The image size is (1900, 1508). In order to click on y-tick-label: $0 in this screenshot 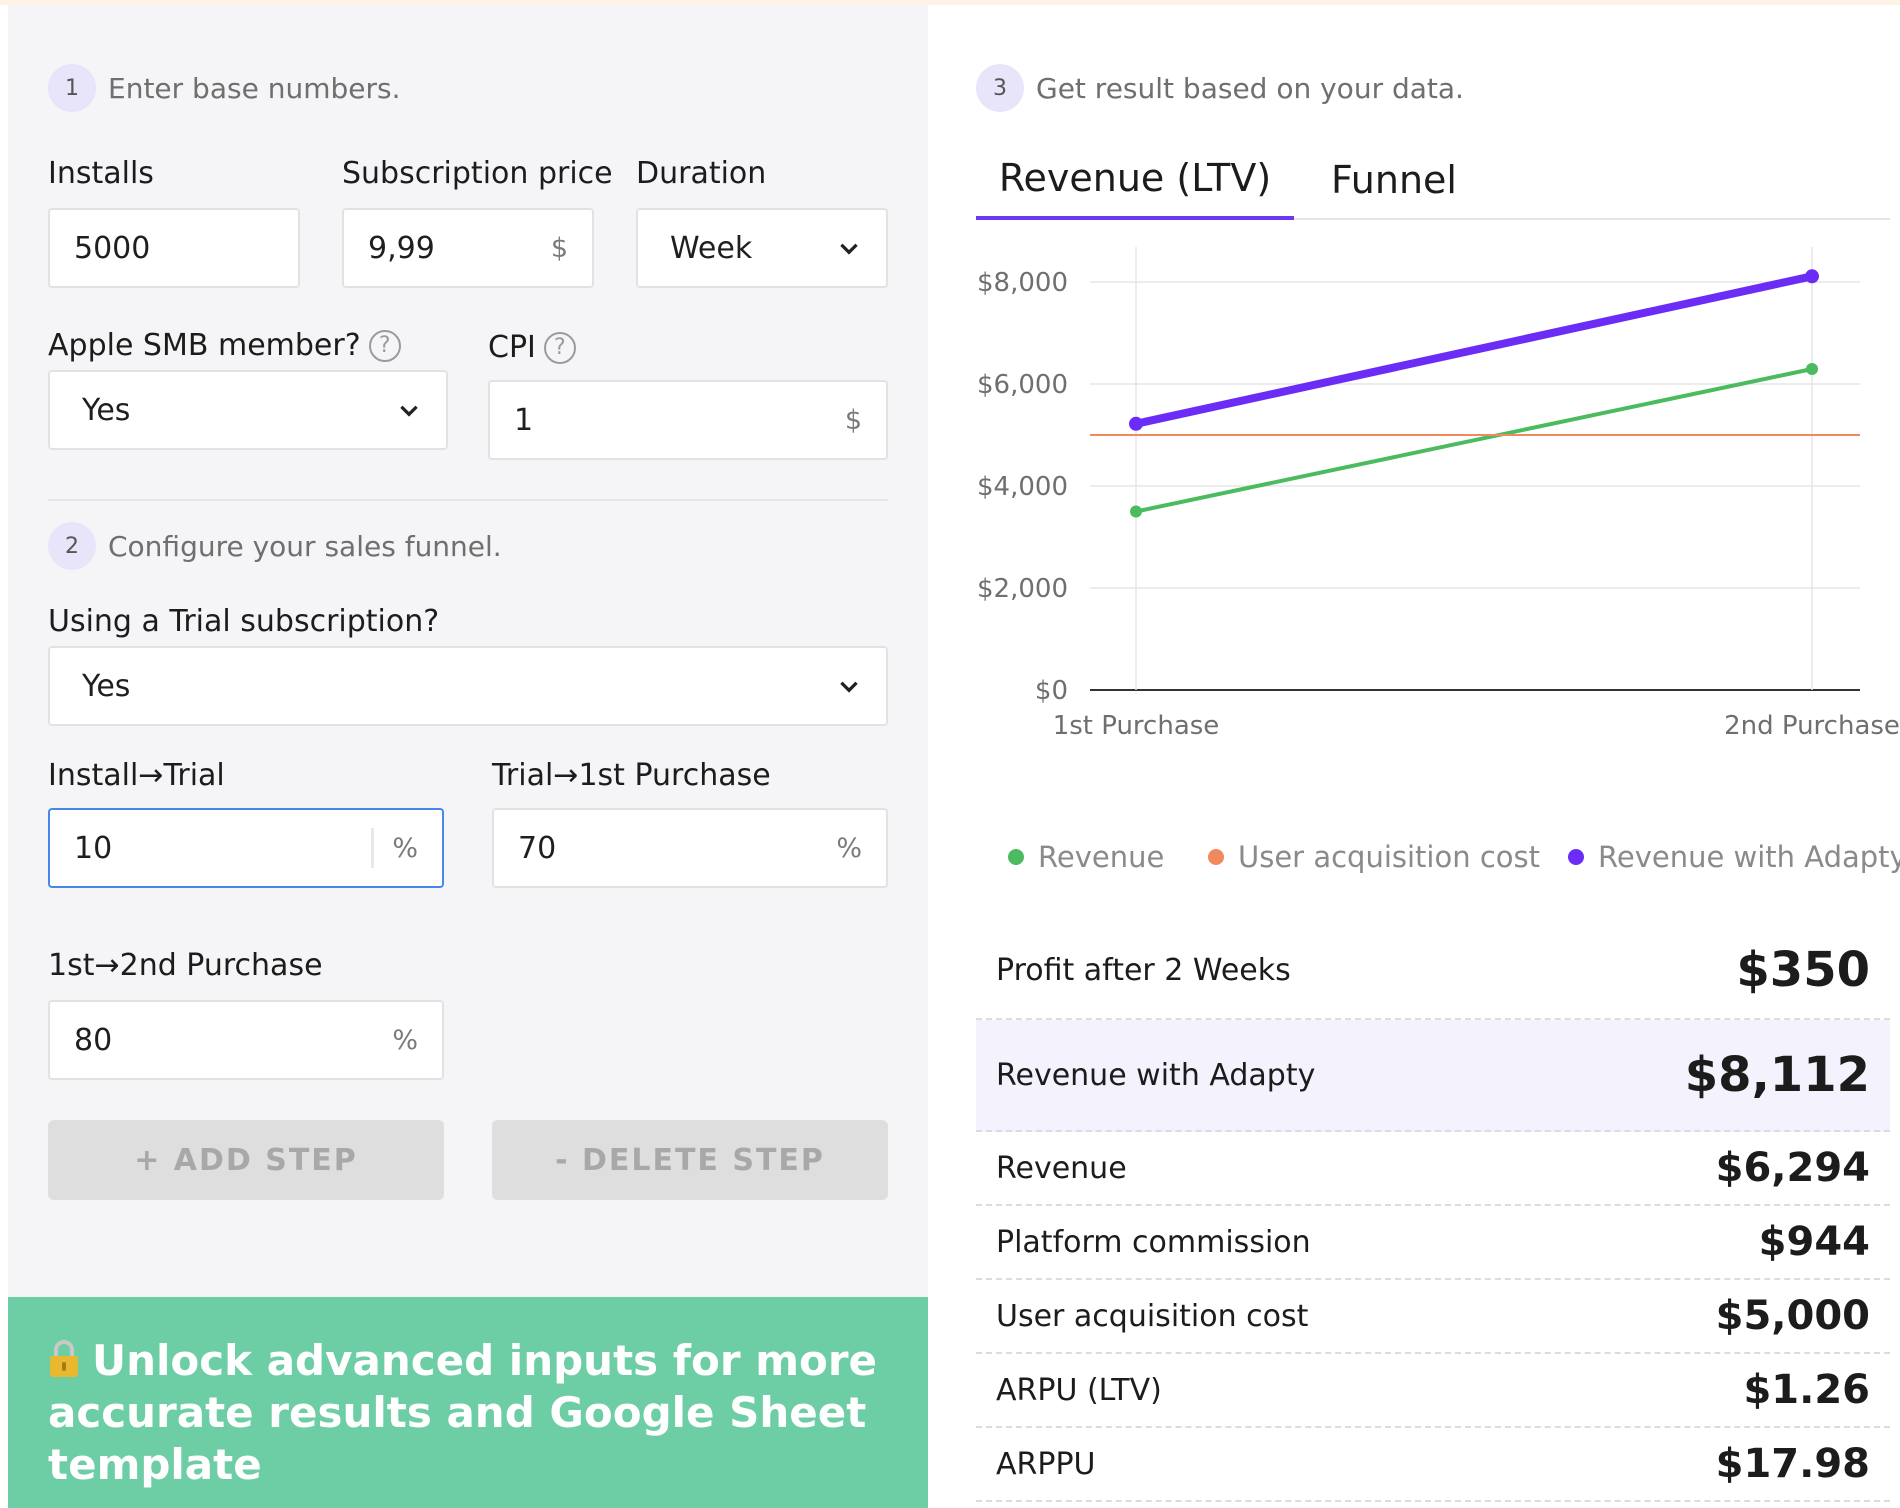, I will do `click(1051, 691)`.